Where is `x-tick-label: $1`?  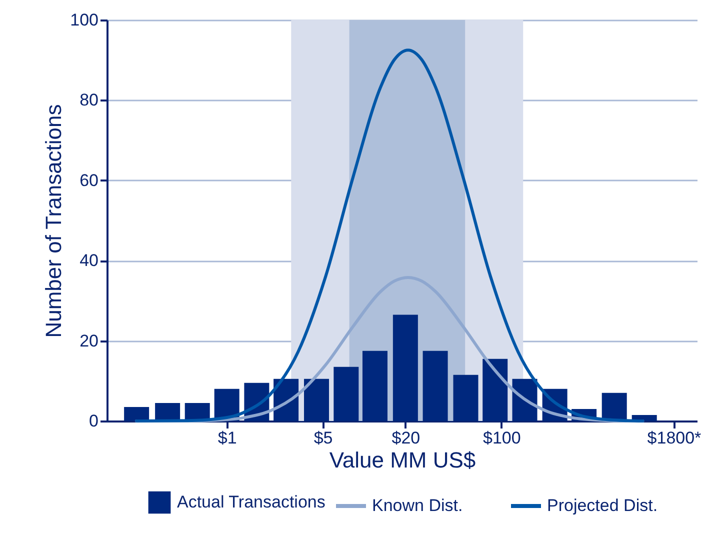
x-tick-label: $1 is located at coordinates (227, 438).